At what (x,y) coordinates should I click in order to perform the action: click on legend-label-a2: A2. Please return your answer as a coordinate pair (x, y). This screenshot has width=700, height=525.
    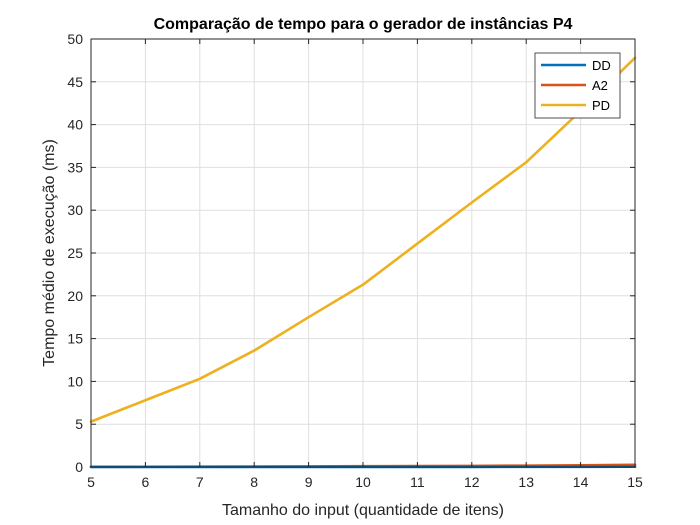
    Looking at the image, I should click on (600, 85).